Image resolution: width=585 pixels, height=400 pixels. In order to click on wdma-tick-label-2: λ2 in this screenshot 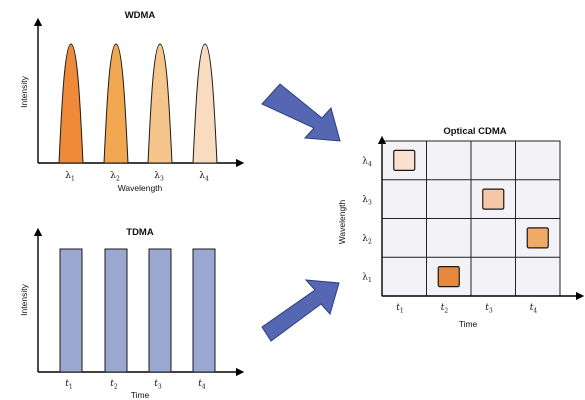, I will do `click(115, 177)`.